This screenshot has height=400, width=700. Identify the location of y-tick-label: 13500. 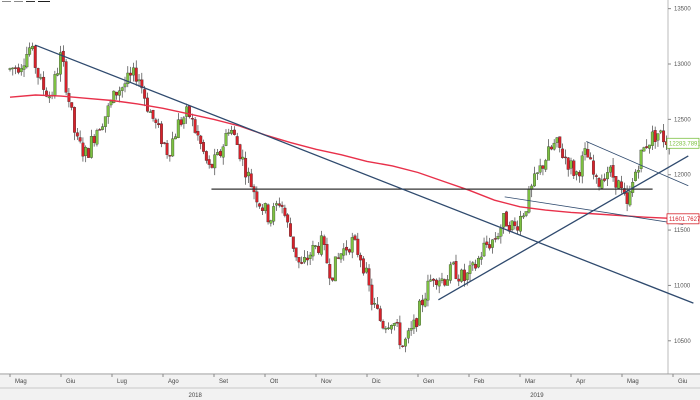
(682, 10).